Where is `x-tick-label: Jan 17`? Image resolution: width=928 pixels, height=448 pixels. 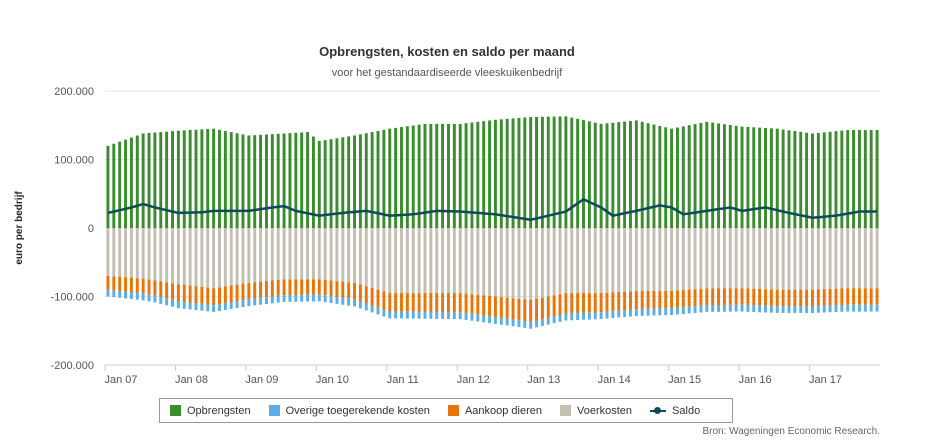
x-tick-label: Jan 17 is located at coordinates (825, 380).